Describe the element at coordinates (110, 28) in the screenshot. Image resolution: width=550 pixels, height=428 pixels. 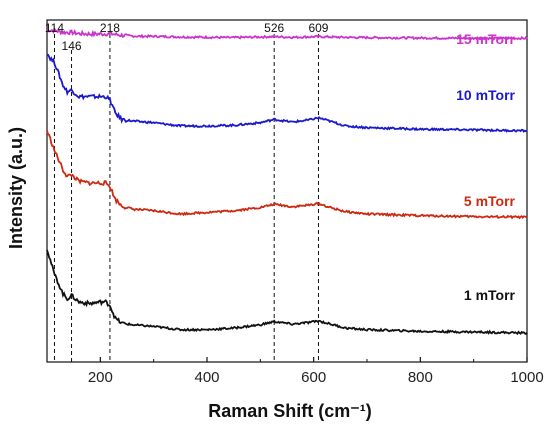
I see `peak-label-218: 218` at that location.